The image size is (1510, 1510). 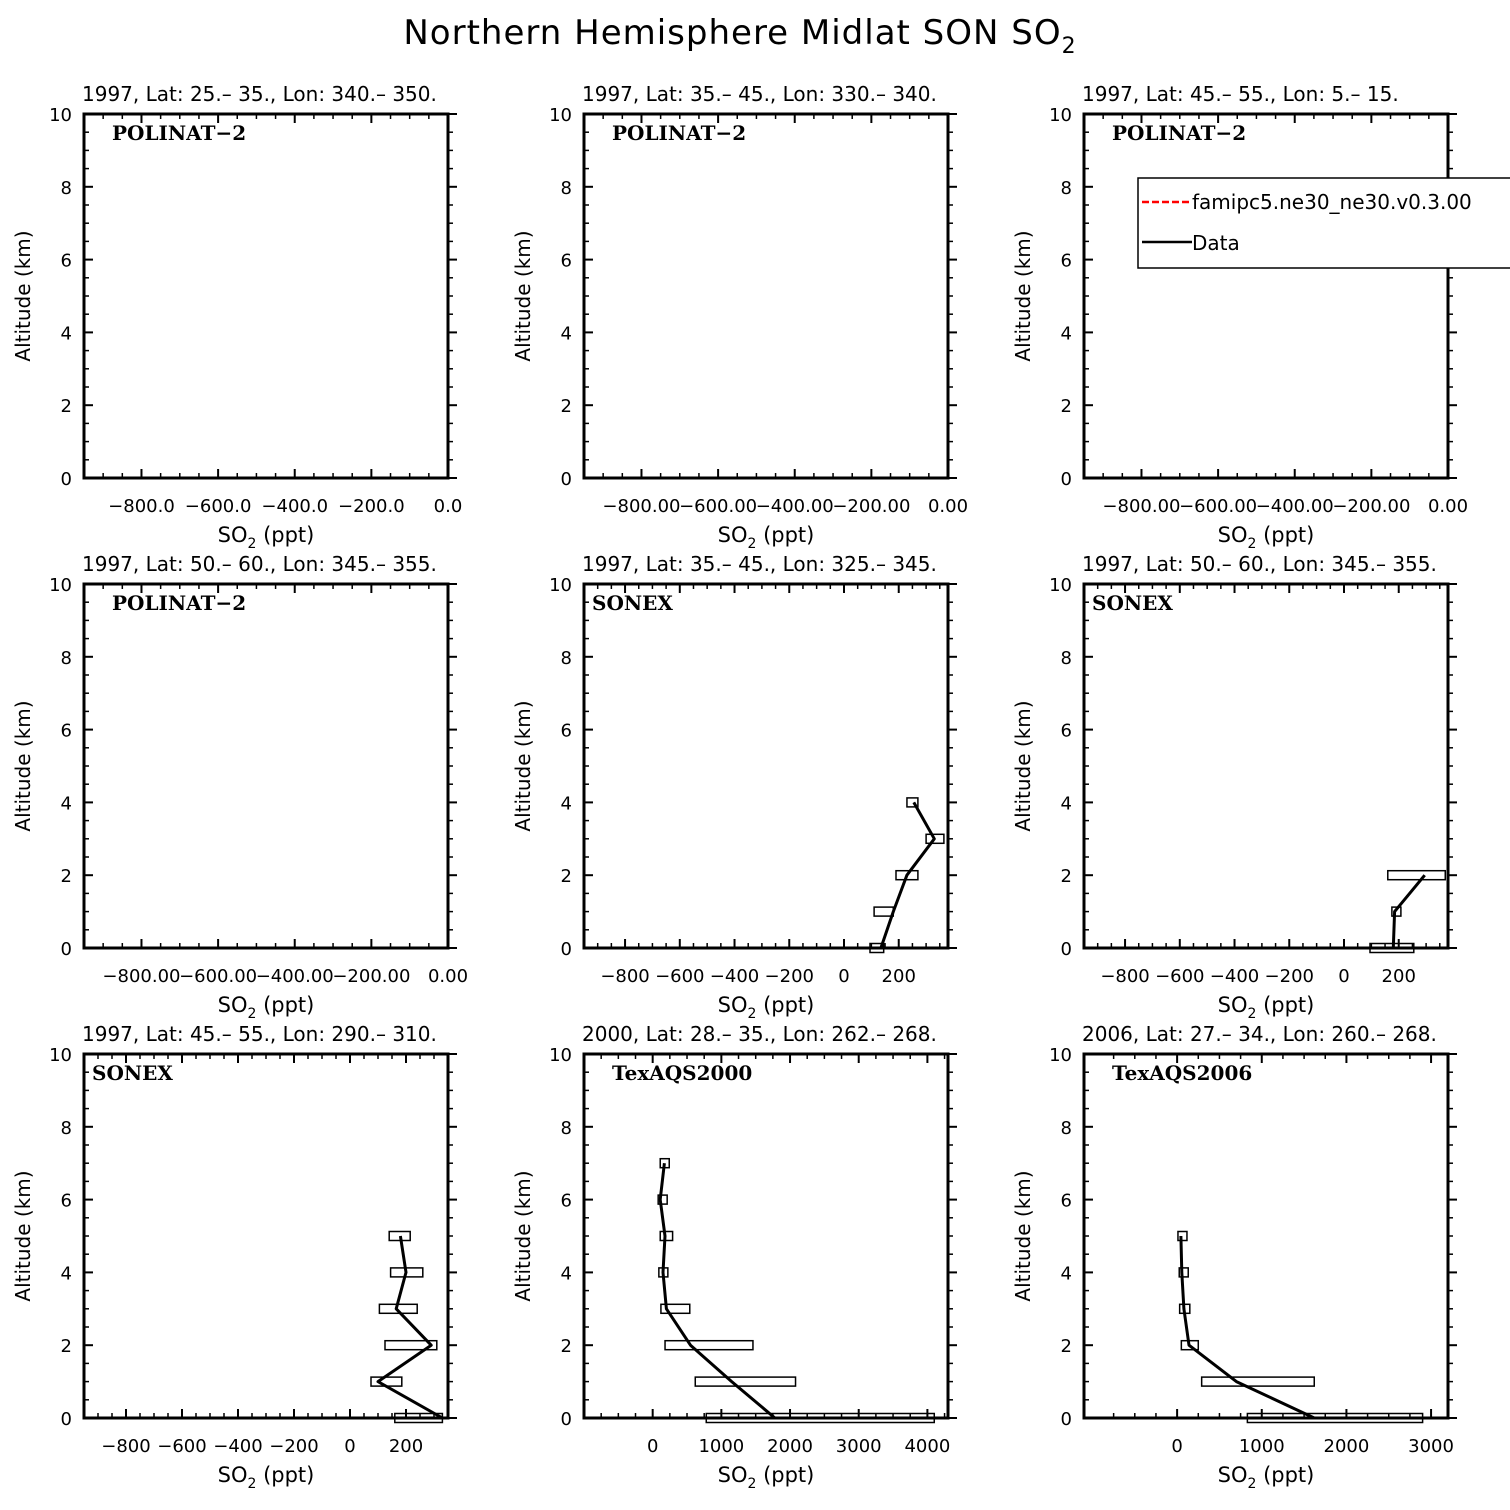 I want to click on x-tick-label: −200.00, so click(x=1371, y=506).